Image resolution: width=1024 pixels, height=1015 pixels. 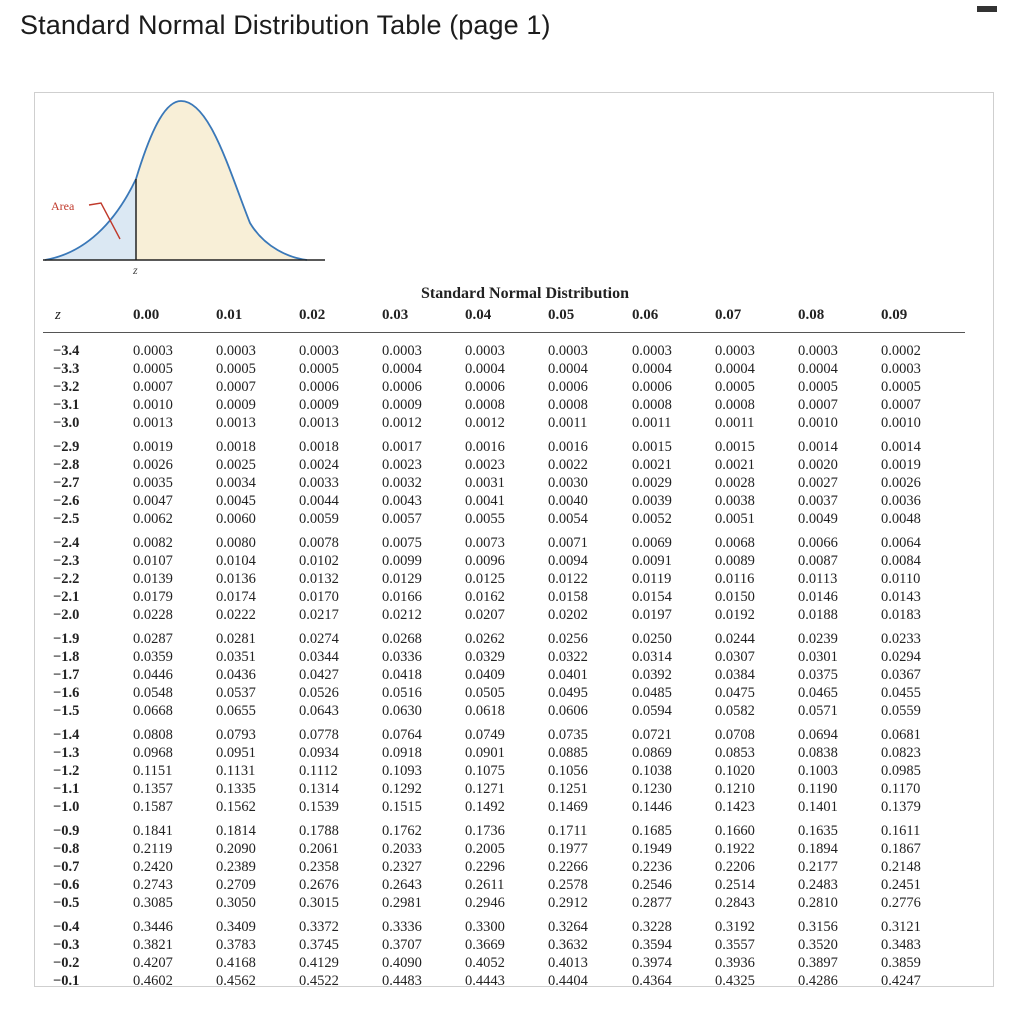 What do you see at coordinates (319, 579) in the screenshot?
I see `probability-cell: 0.0132` at bounding box center [319, 579].